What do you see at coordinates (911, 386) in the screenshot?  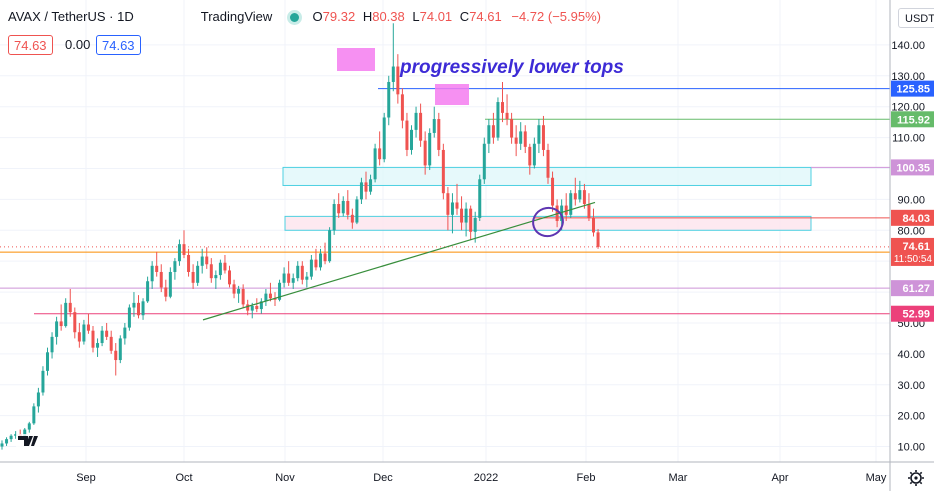 I see `y-tick-label: 30.00` at bounding box center [911, 386].